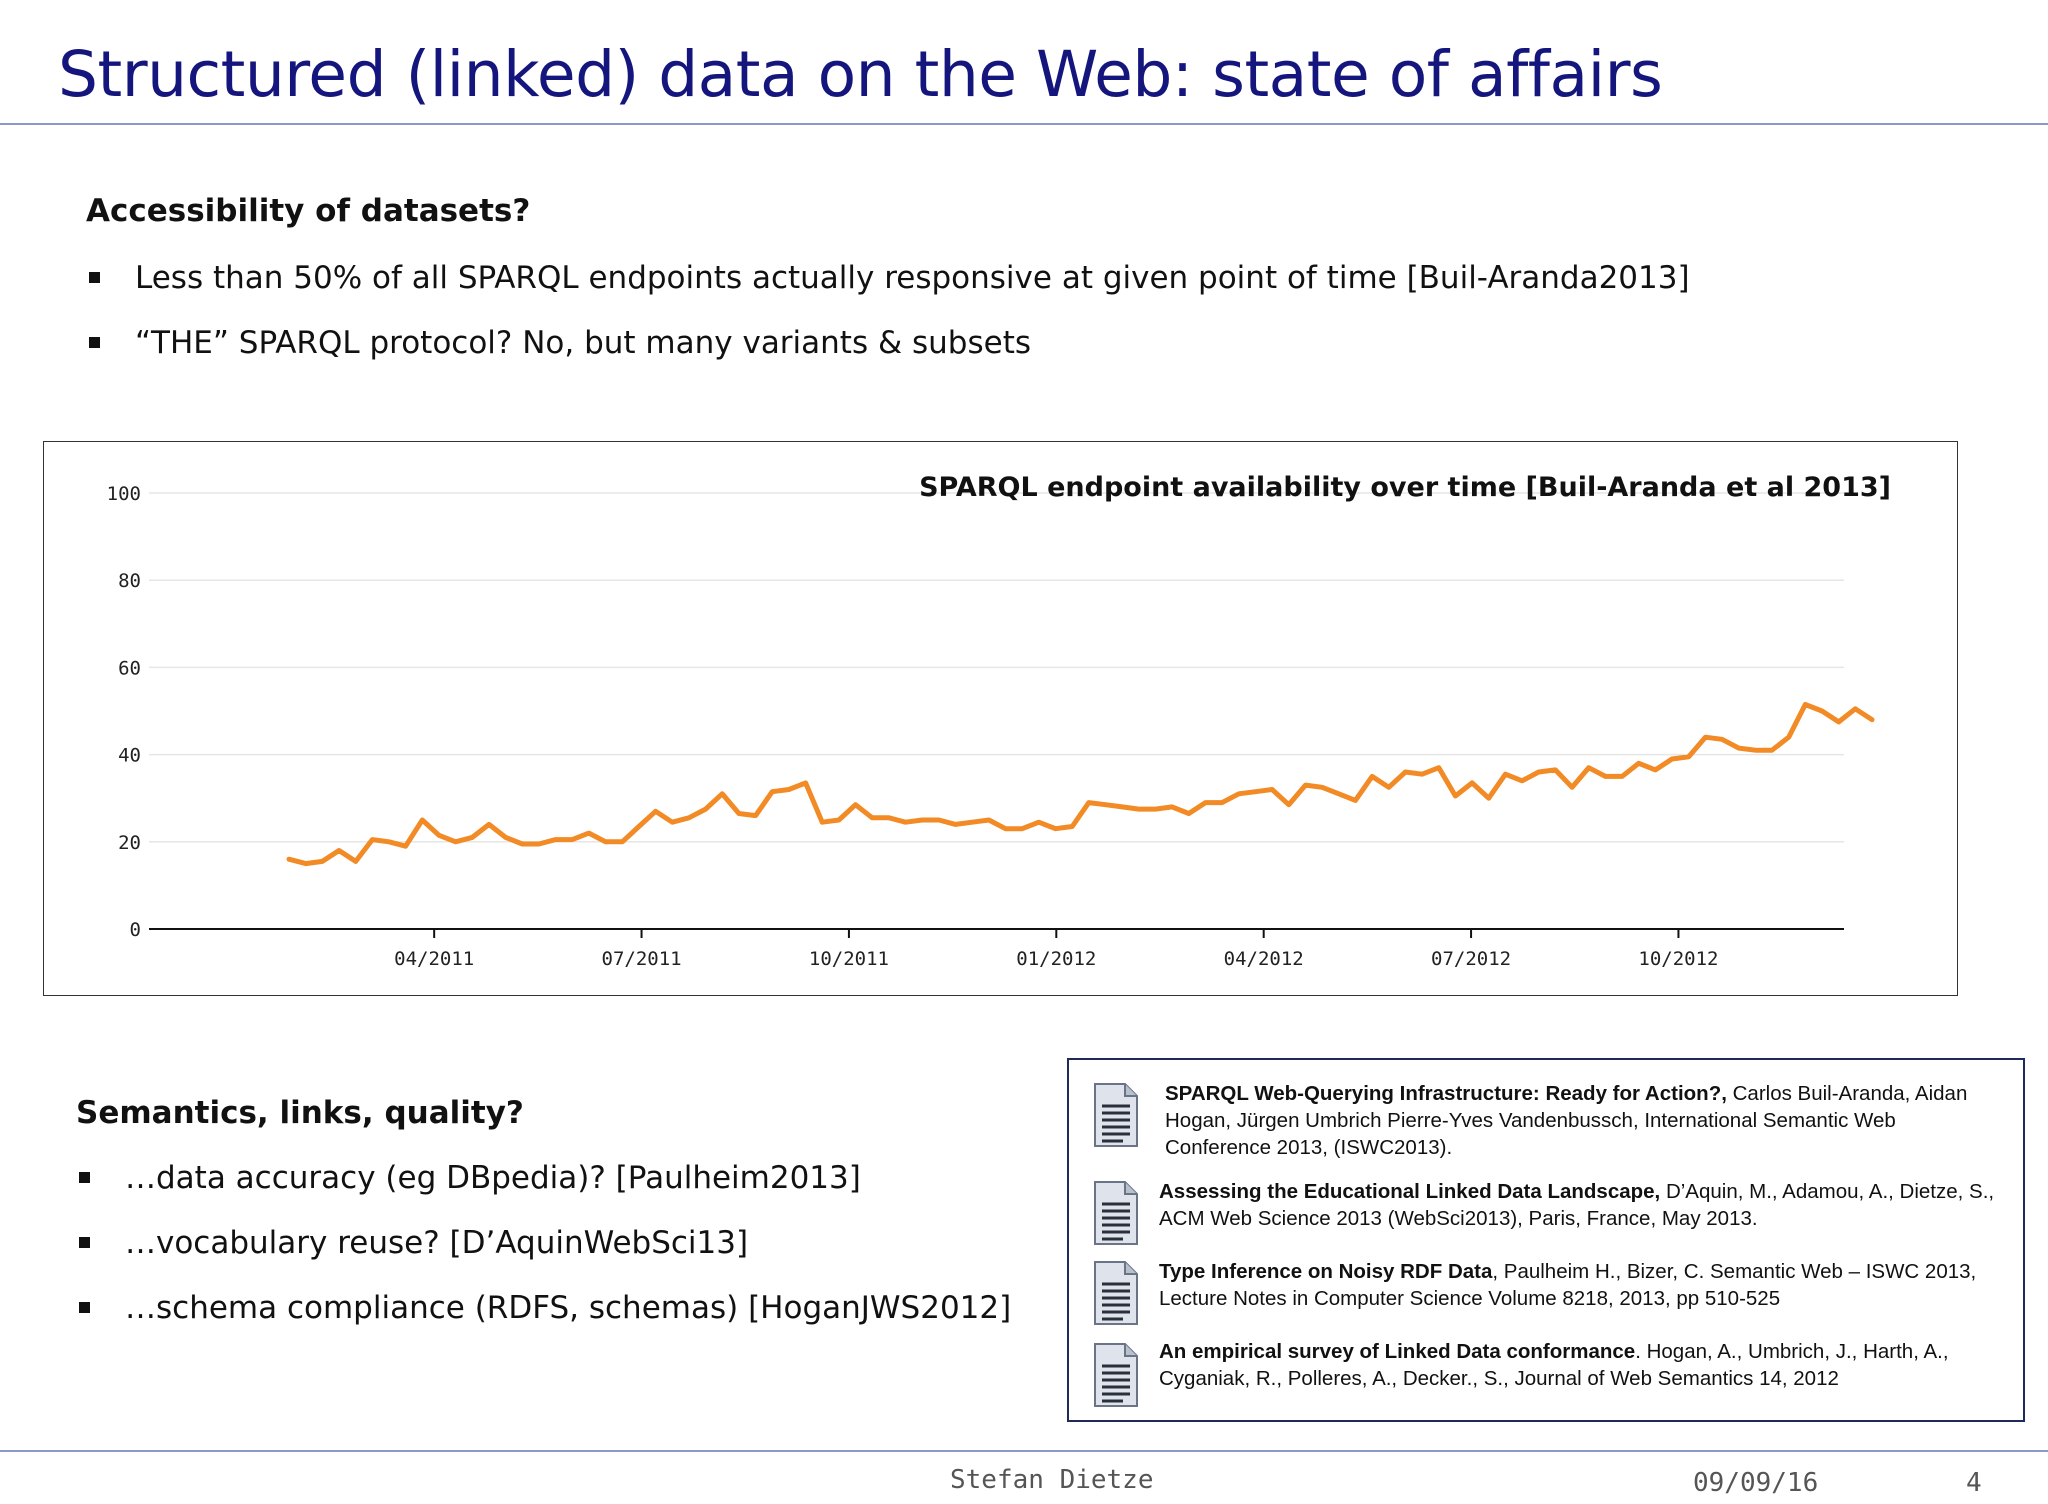  What do you see at coordinates (129, 581) in the screenshot?
I see `y-tick-label: 80` at bounding box center [129, 581].